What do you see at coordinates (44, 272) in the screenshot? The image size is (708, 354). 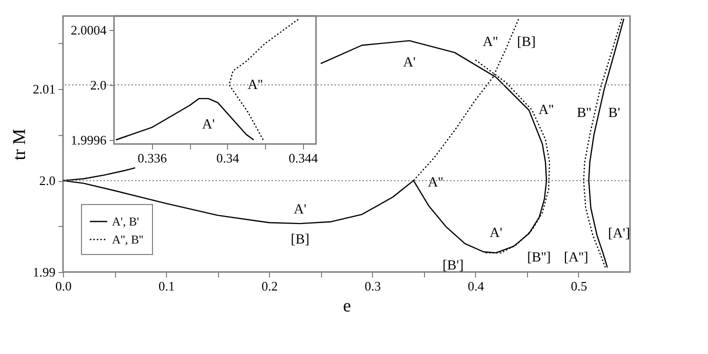 I see `y-tick-label: 1.99` at bounding box center [44, 272].